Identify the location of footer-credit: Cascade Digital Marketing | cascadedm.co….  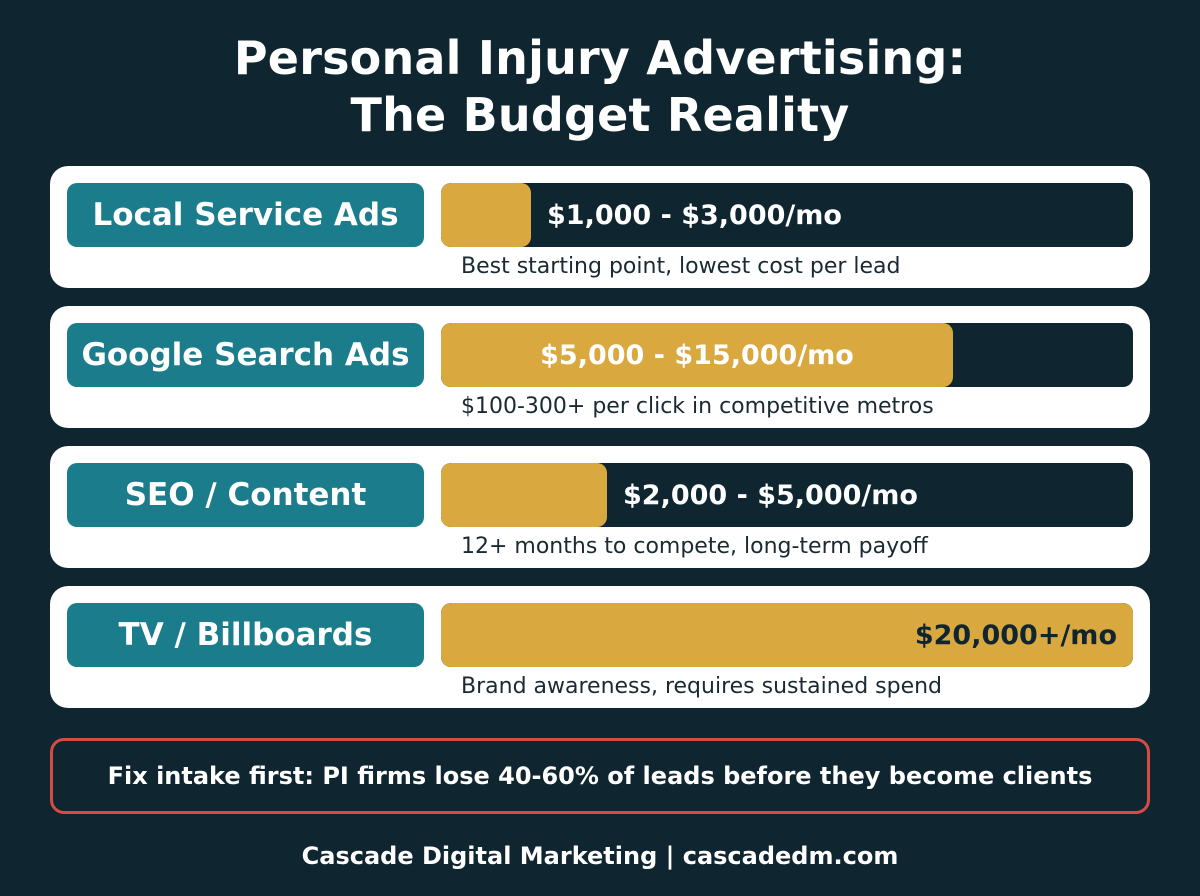
(600, 856).